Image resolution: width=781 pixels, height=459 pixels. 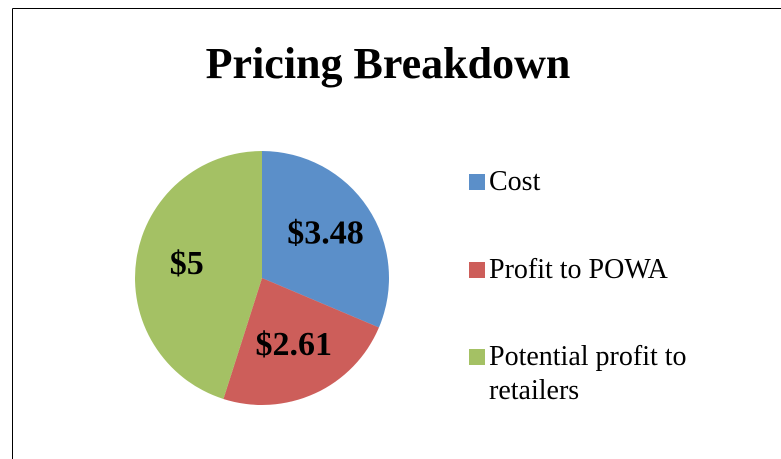 What do you see at coordinates (187, 263) in the screenshot?
I see `data-label: $5` at bounding box center [187, 263].